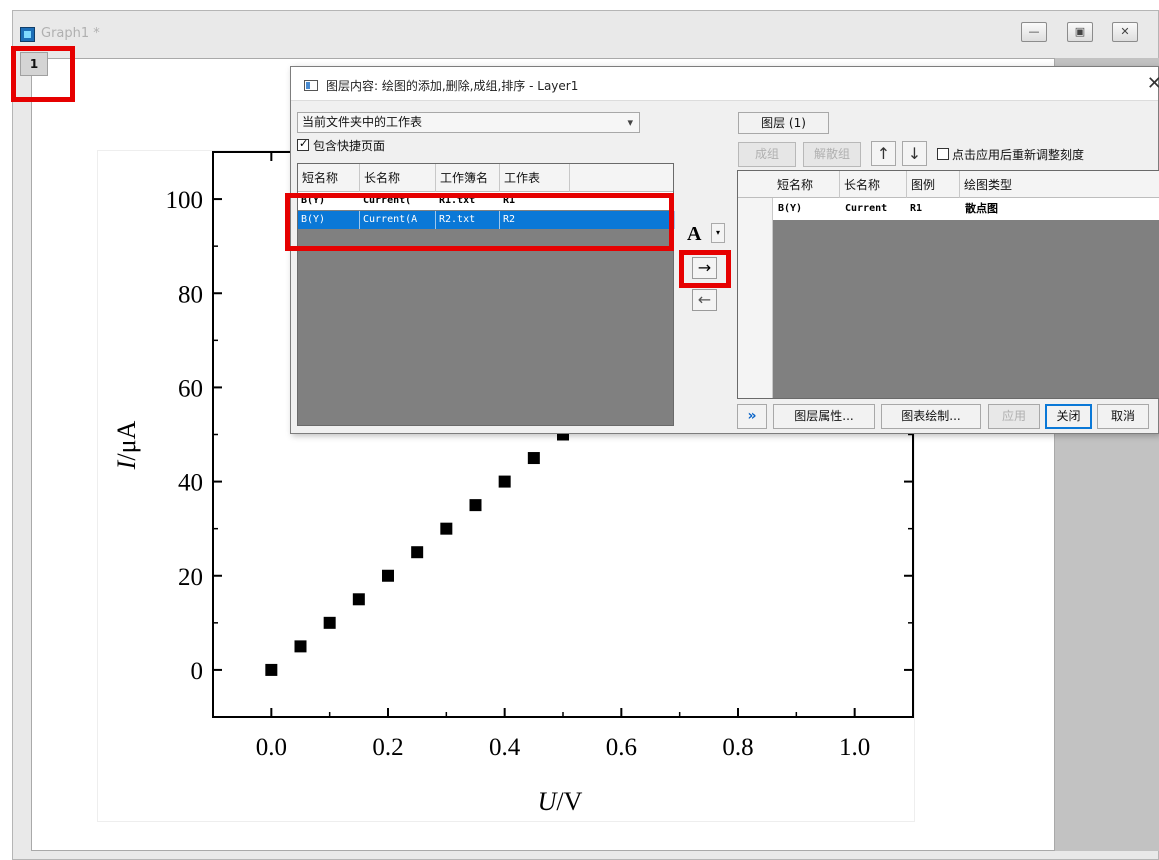  What do you see at coordinates (783, 123) in the screenshot?
I see `layer-button: 图层 (1)` at bounding box center [783, 123].